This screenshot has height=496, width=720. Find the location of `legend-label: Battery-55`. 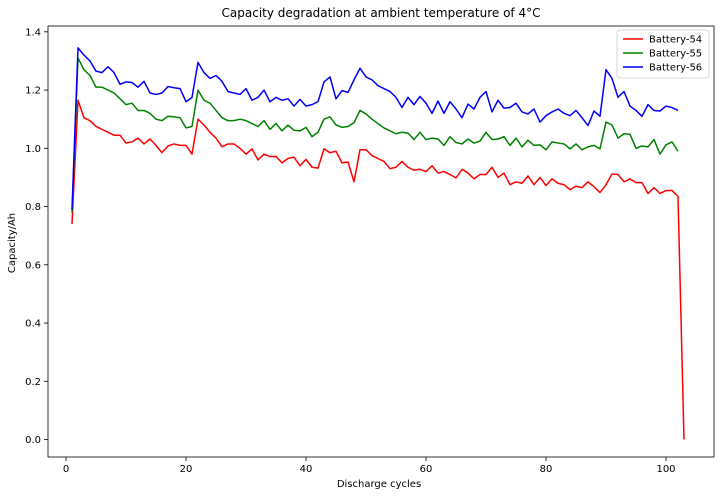

legend-label: Battery-55 is located at coordinates (675, 54).